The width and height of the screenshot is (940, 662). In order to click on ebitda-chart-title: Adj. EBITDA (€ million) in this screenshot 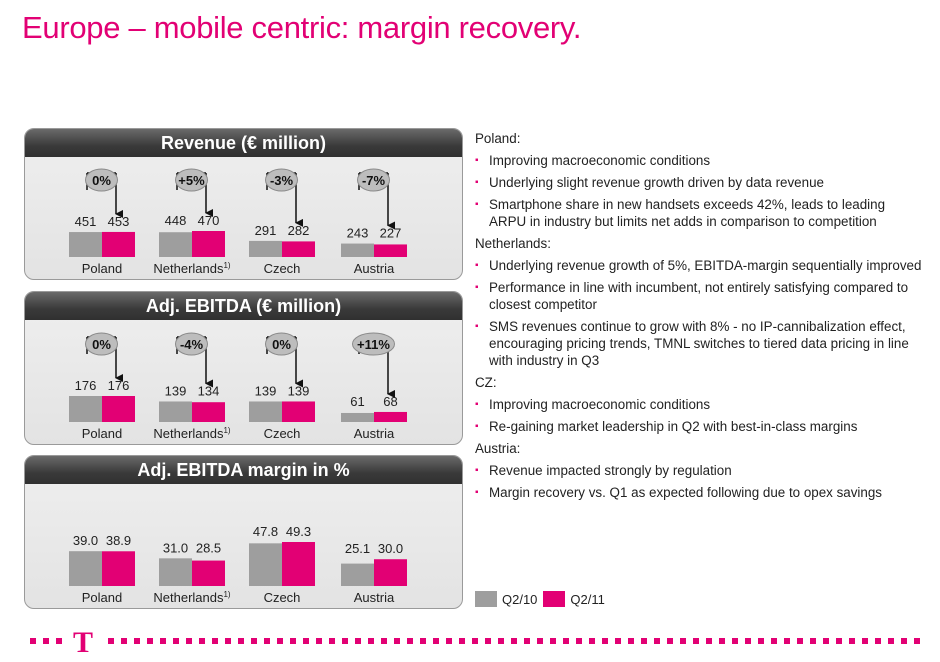, I will do `click(243, 306)`.